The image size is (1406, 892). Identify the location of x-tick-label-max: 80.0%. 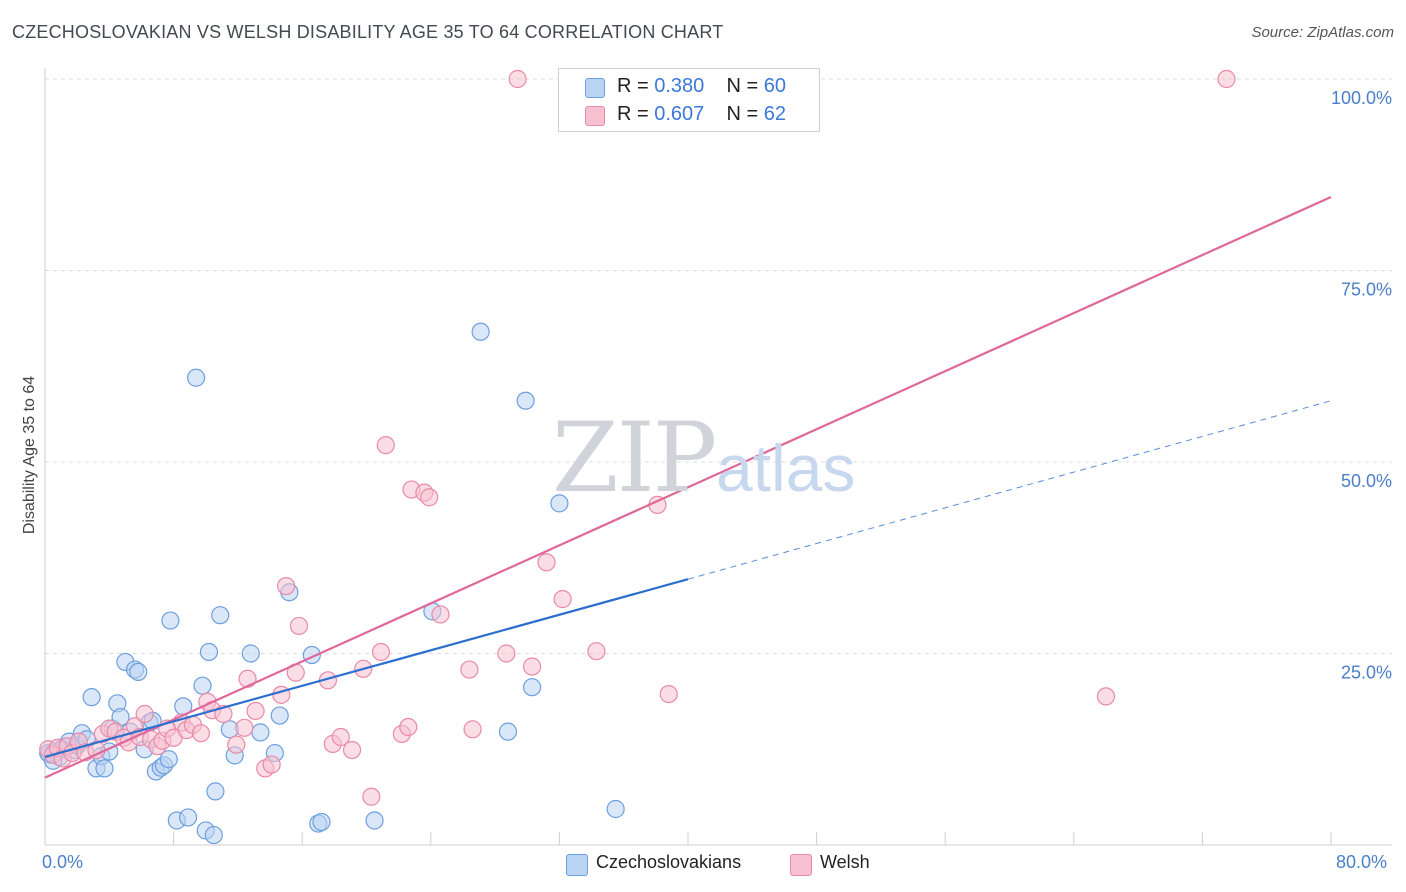
(1362, 862).